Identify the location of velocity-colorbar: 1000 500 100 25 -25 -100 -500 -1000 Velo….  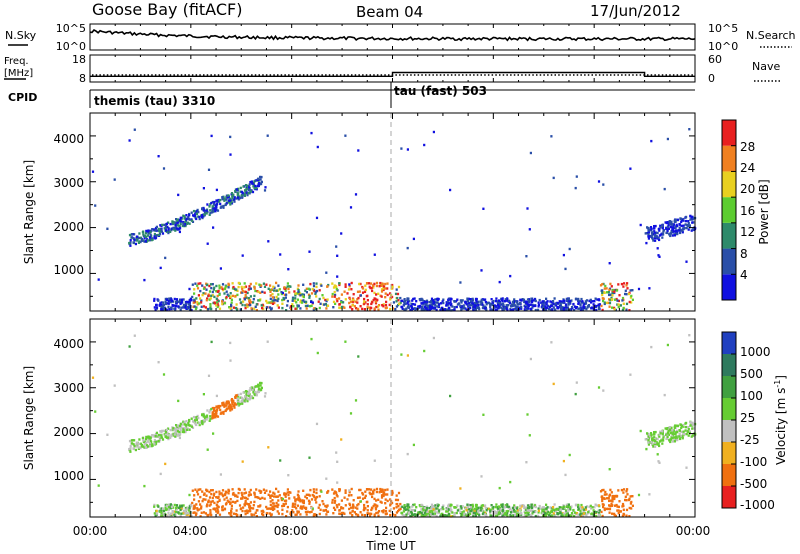
(754, 421).